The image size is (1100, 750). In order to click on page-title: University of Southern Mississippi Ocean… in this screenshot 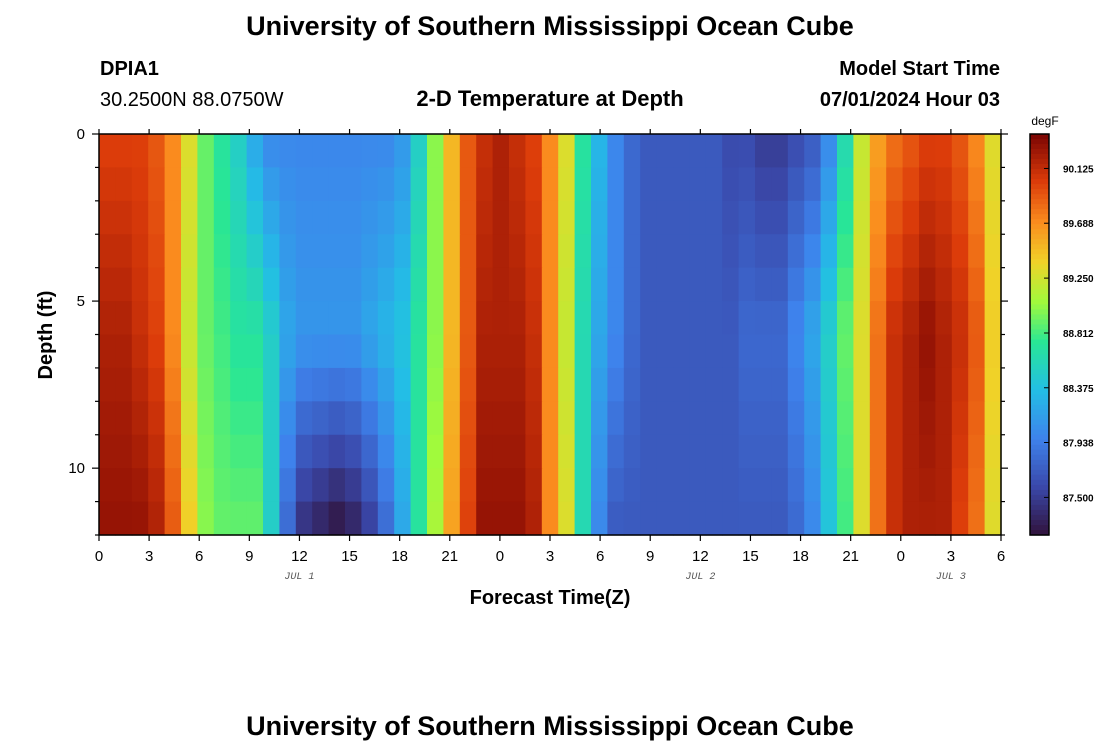, I will do `click(550, 26)`.